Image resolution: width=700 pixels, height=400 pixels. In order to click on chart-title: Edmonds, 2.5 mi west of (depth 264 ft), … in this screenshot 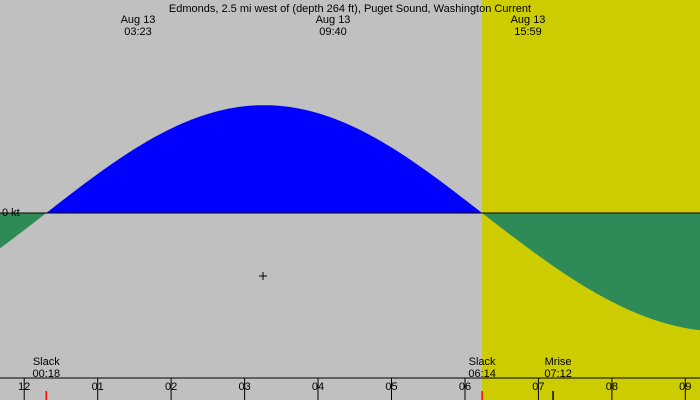, I will do `click(350, 9)`.